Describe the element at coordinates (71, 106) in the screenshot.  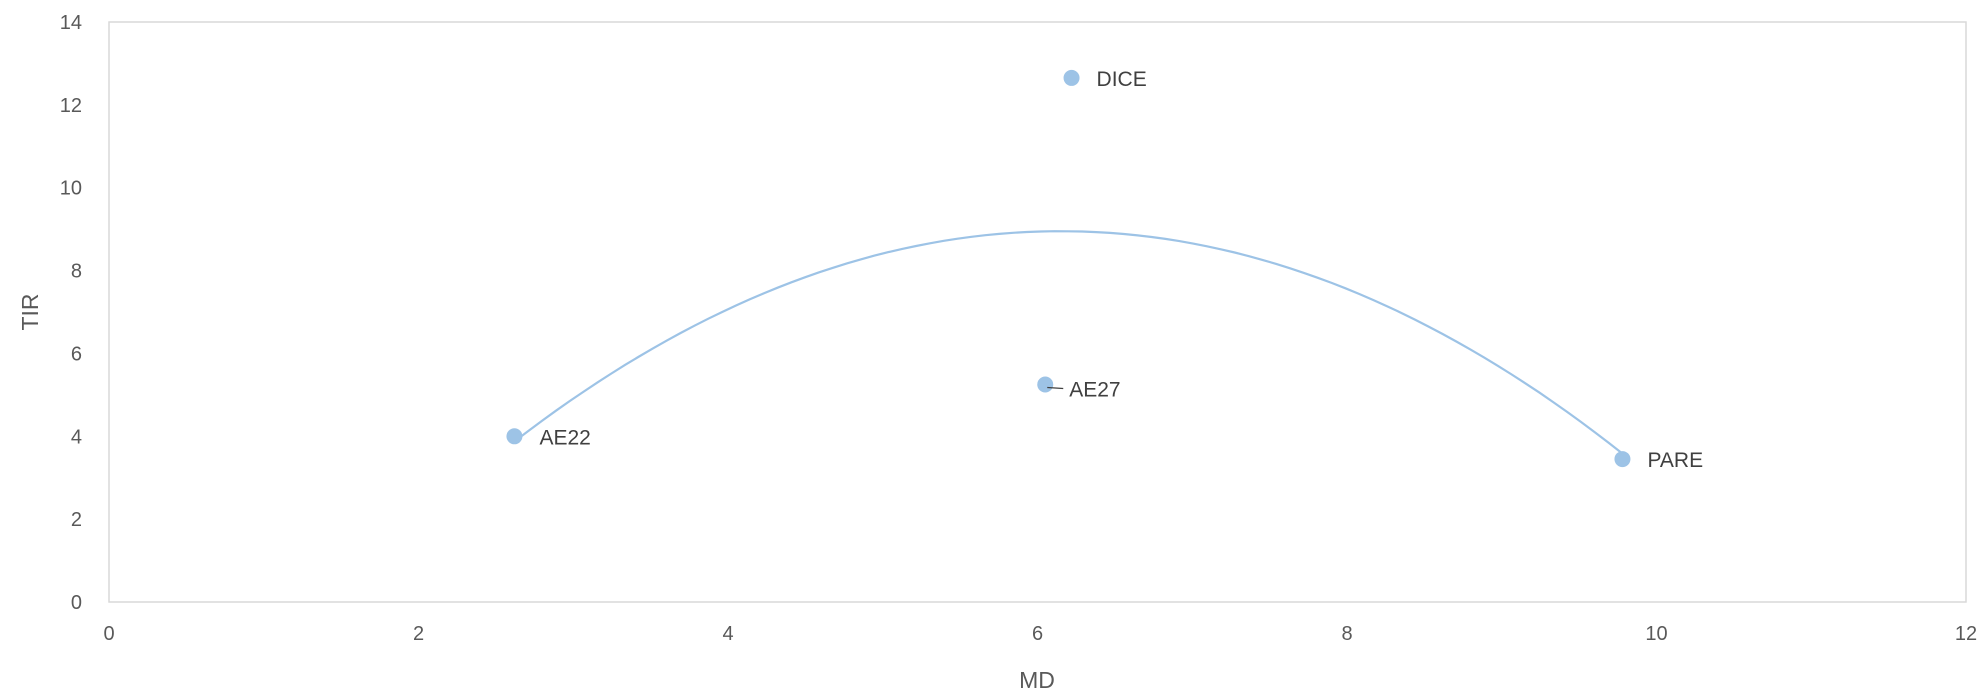
I see `y-tick-label: 12` at that location.